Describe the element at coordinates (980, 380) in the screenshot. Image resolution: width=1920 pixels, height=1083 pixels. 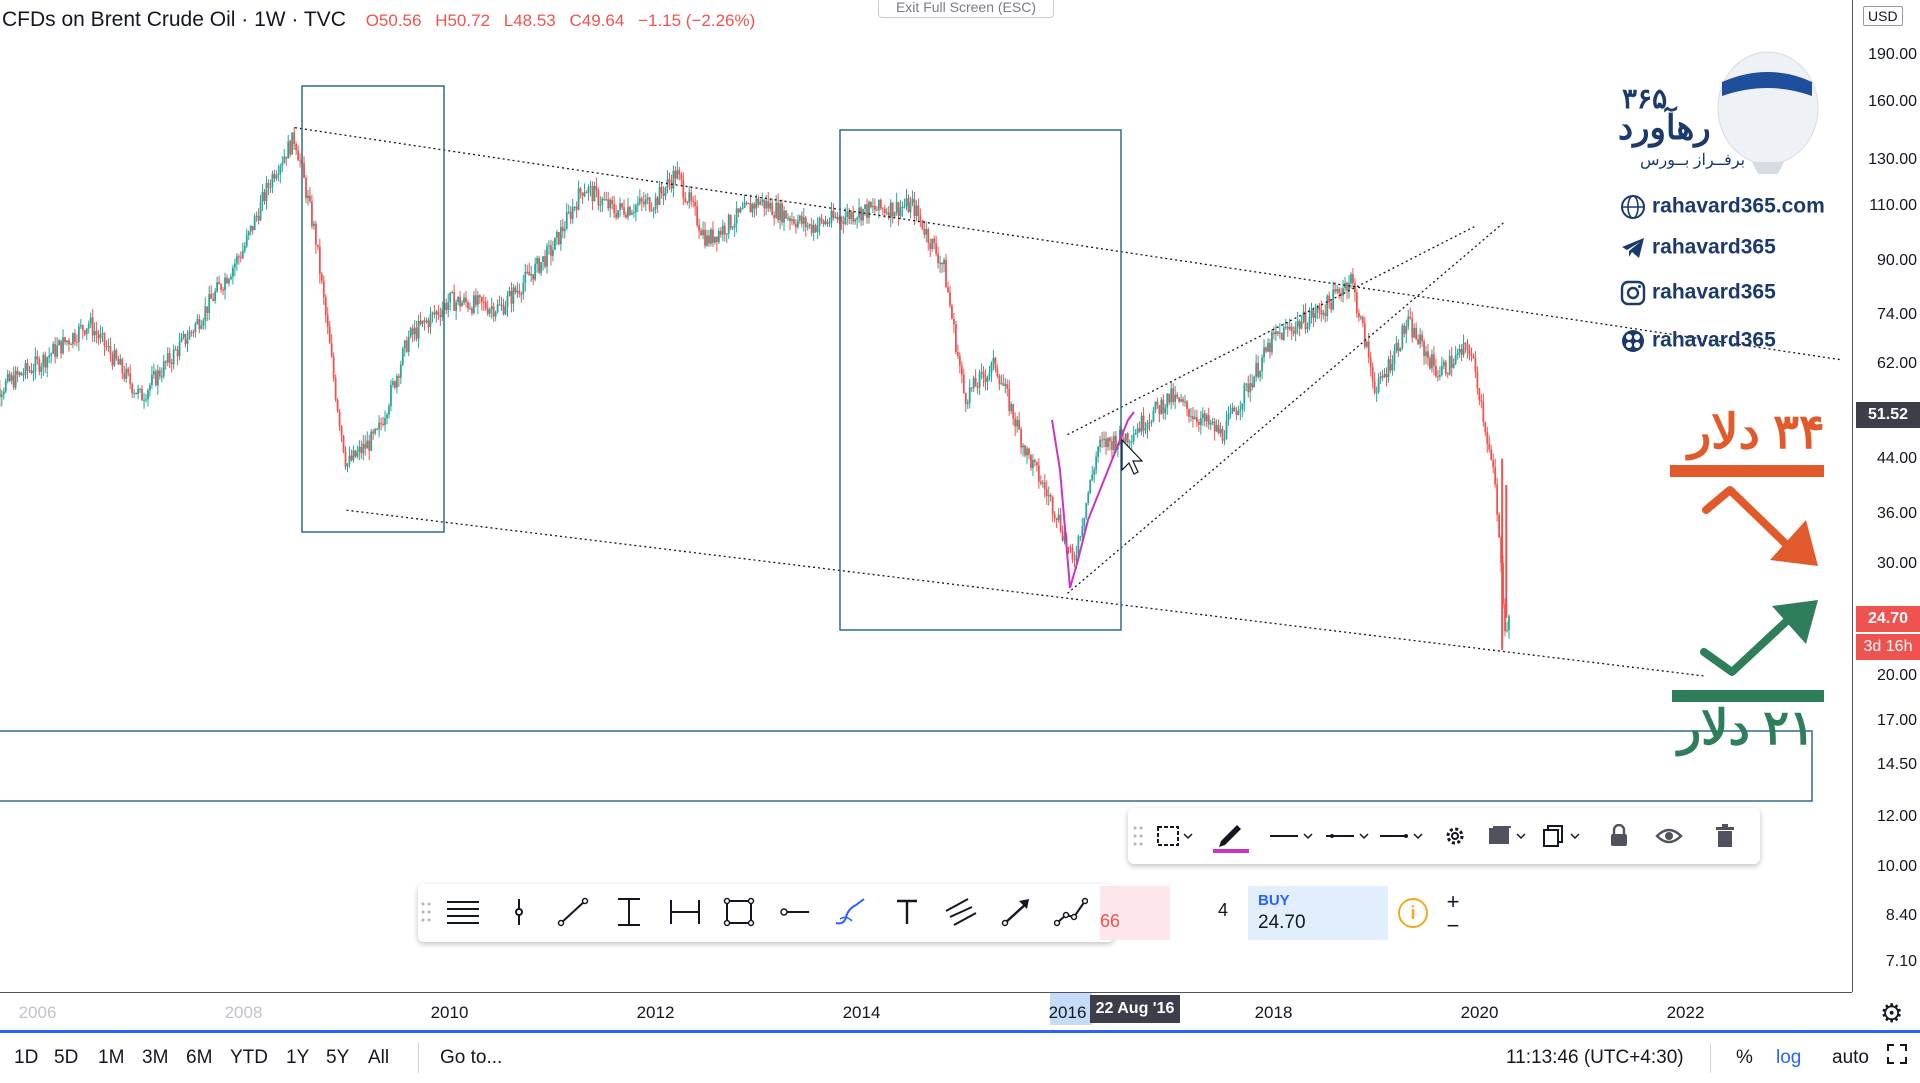
I see `highlight-box-2014` at that location.